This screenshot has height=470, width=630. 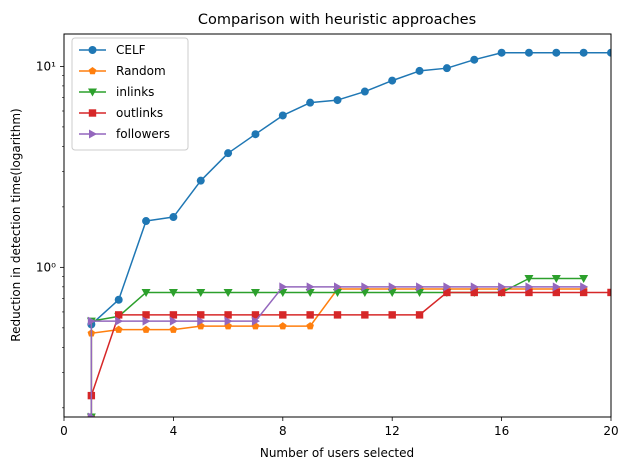 I want to click on legend-label: CELF, so click(x=131, y=50).